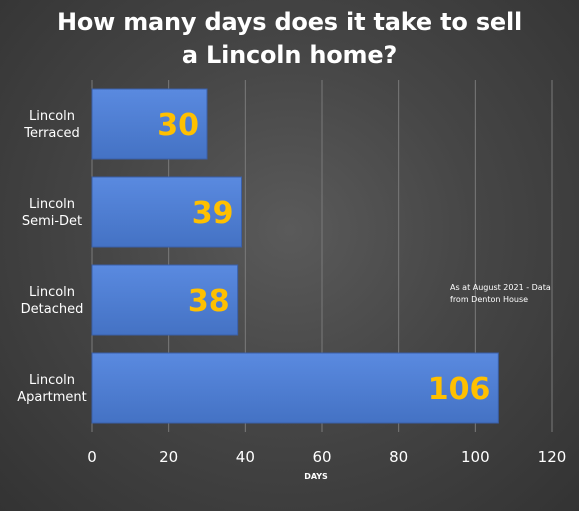 The width and height of the screenshot is (579, 511). I want to click on data-label-lincoln-apartment: 106, so click(459, 389).